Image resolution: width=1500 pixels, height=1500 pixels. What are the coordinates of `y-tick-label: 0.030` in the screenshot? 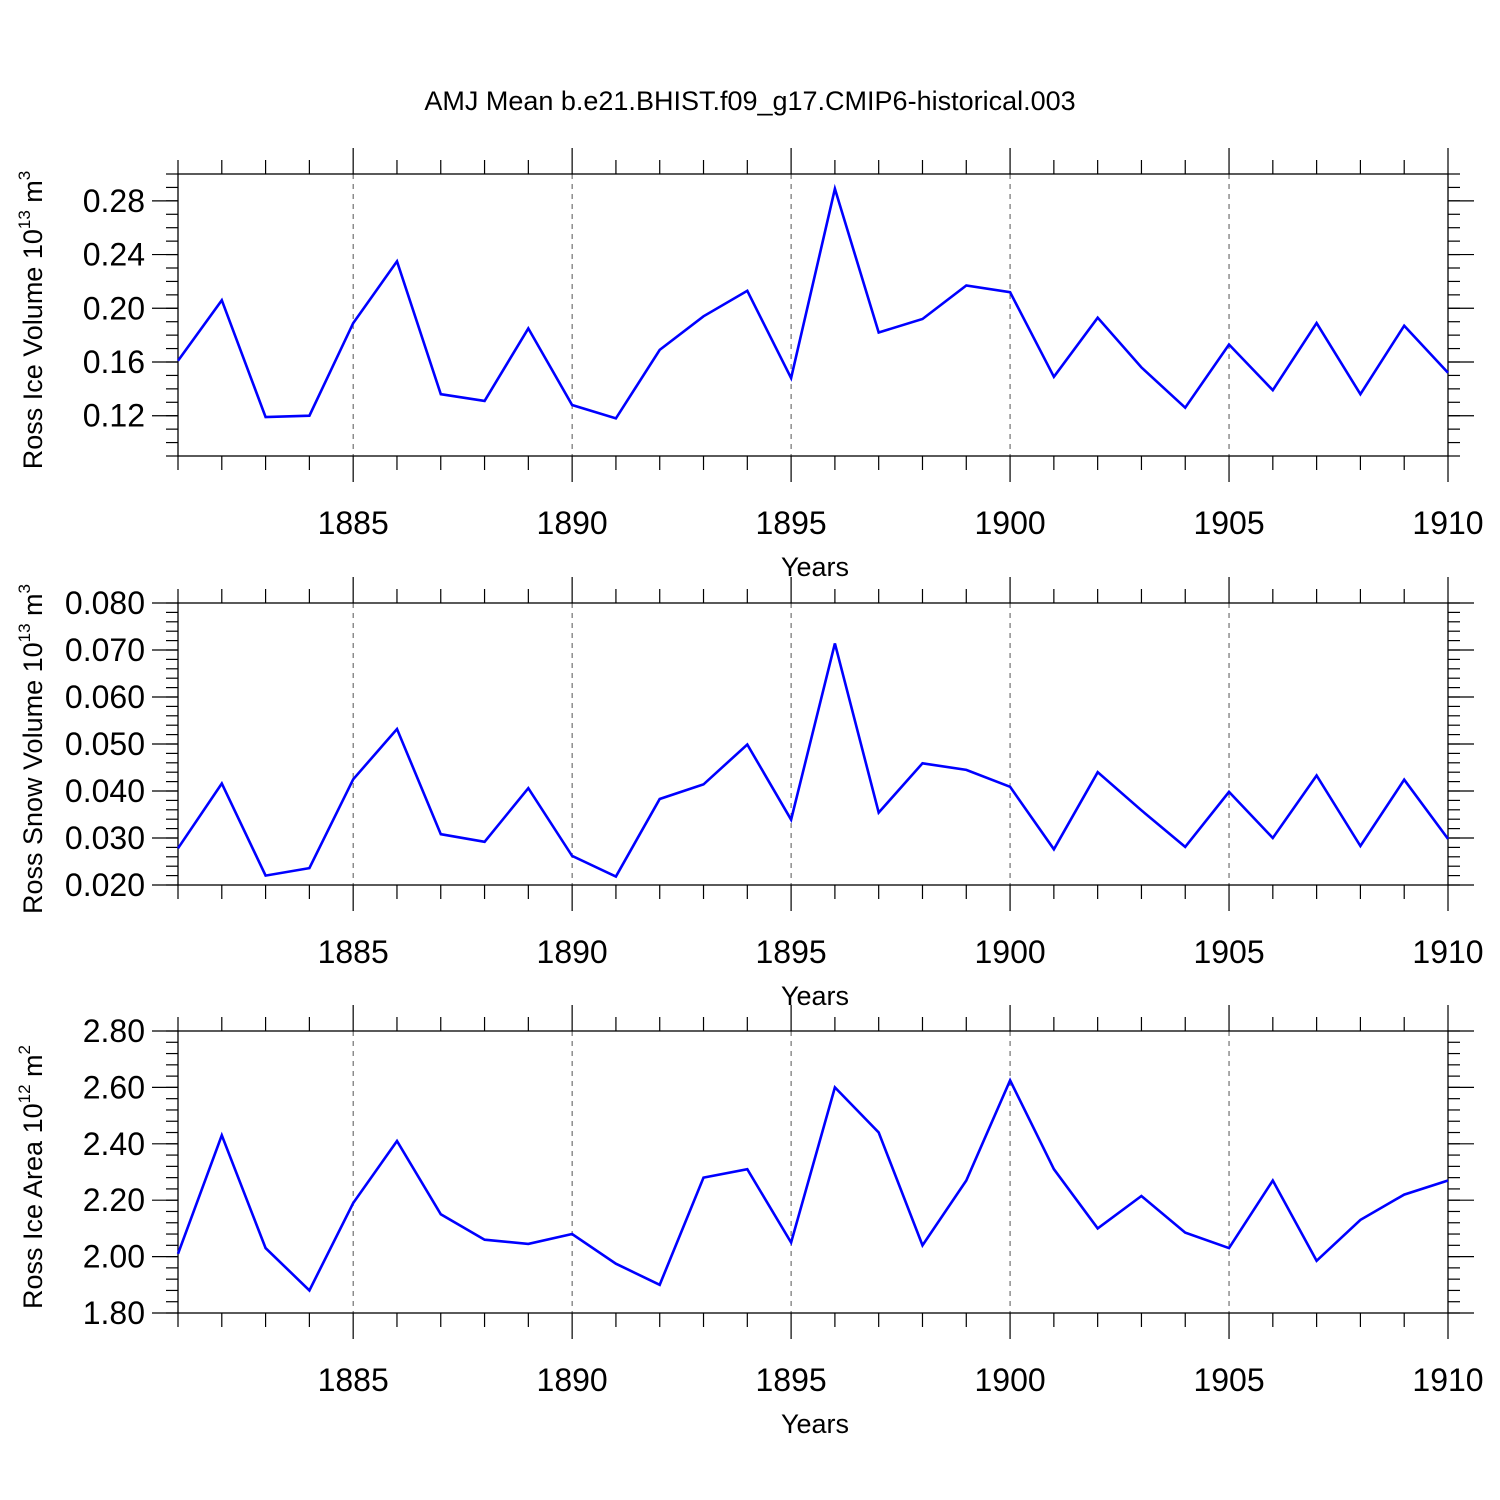 It's located at (105, 838).